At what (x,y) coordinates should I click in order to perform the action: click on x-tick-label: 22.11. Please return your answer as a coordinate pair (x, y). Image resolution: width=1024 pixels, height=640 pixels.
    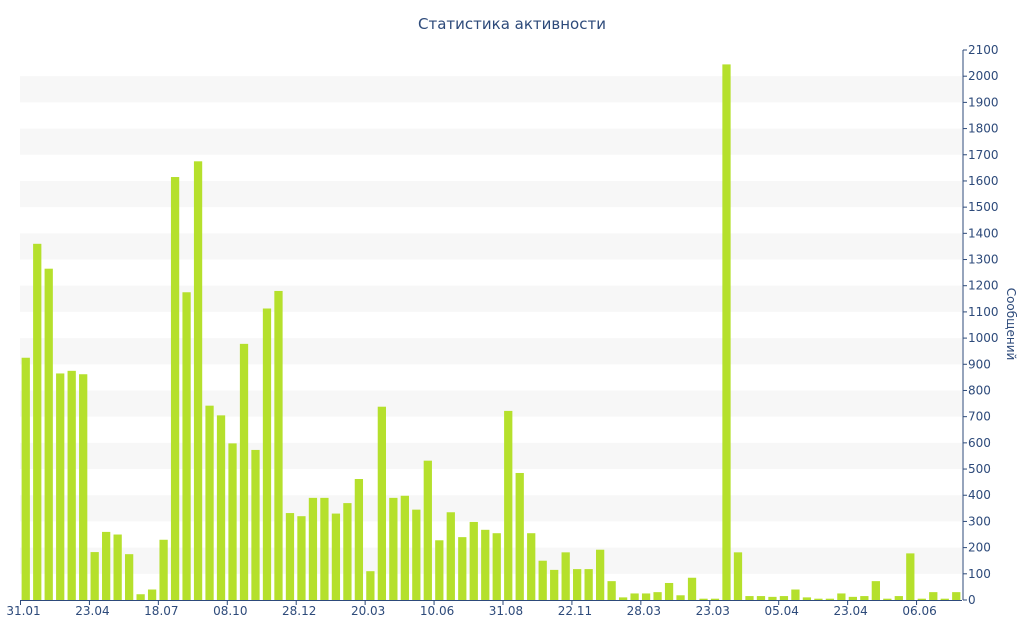
    Looking at the image, I should click on (575, 611).